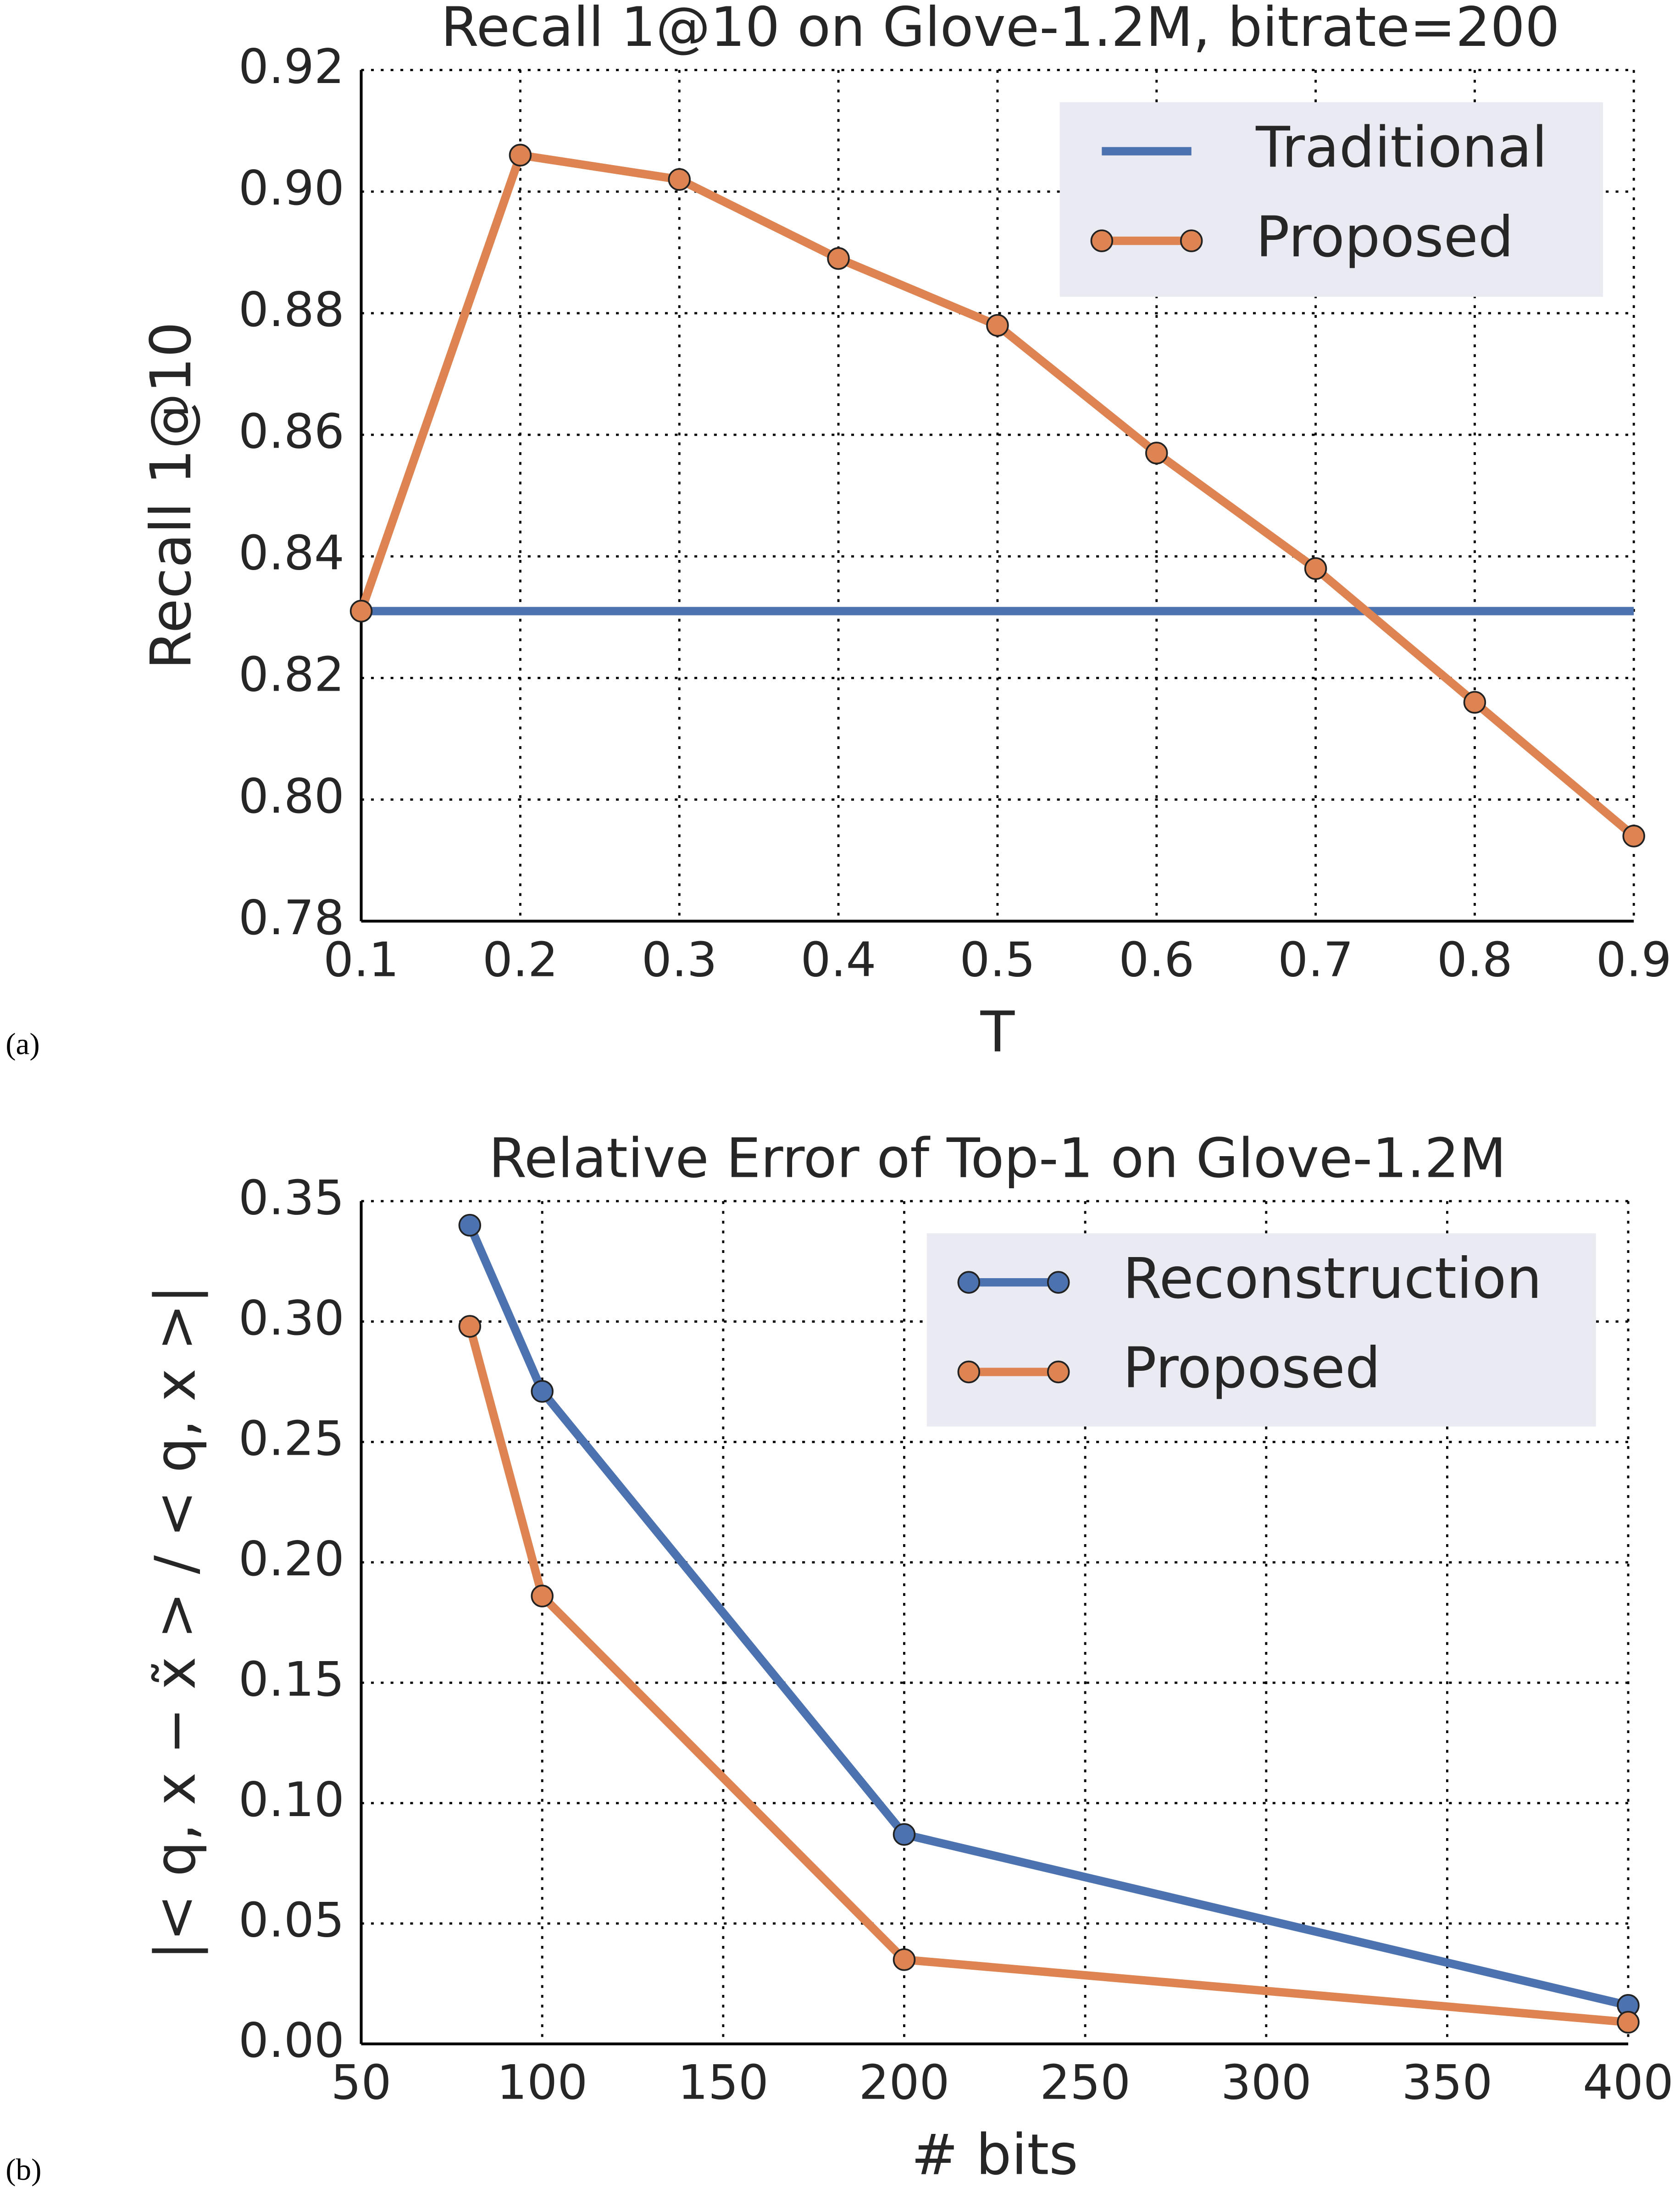 This screenshot has height=2194, width=1680. I want to click on x-tick-label: 400, so click(1629, 2083).